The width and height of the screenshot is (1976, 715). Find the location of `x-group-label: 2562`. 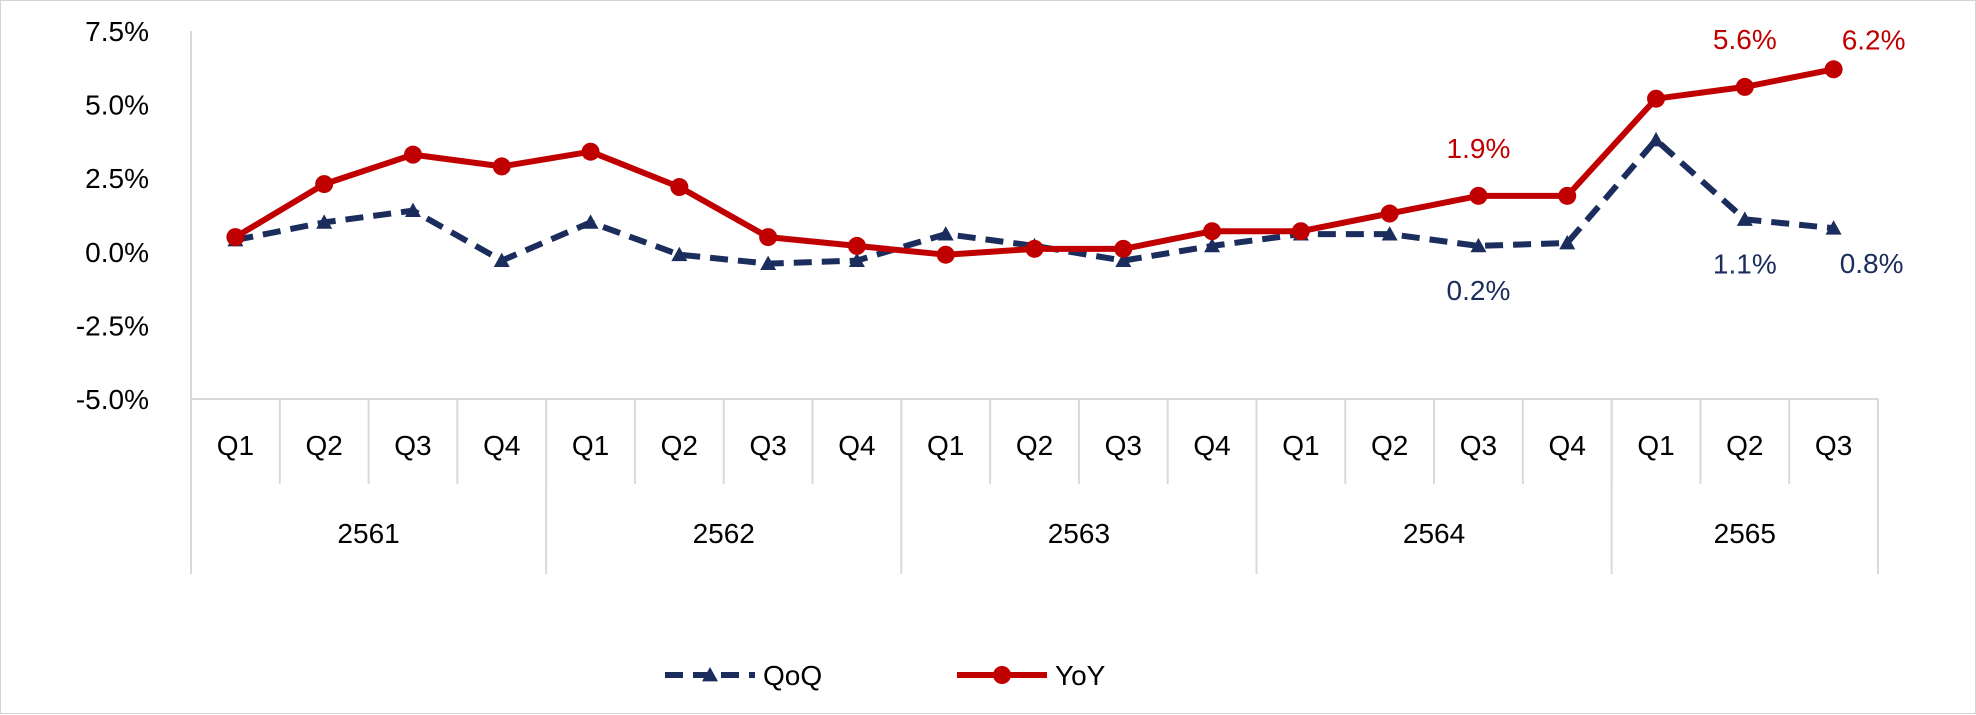

x-group-label: 2562 is located at coordinates (724, 533).